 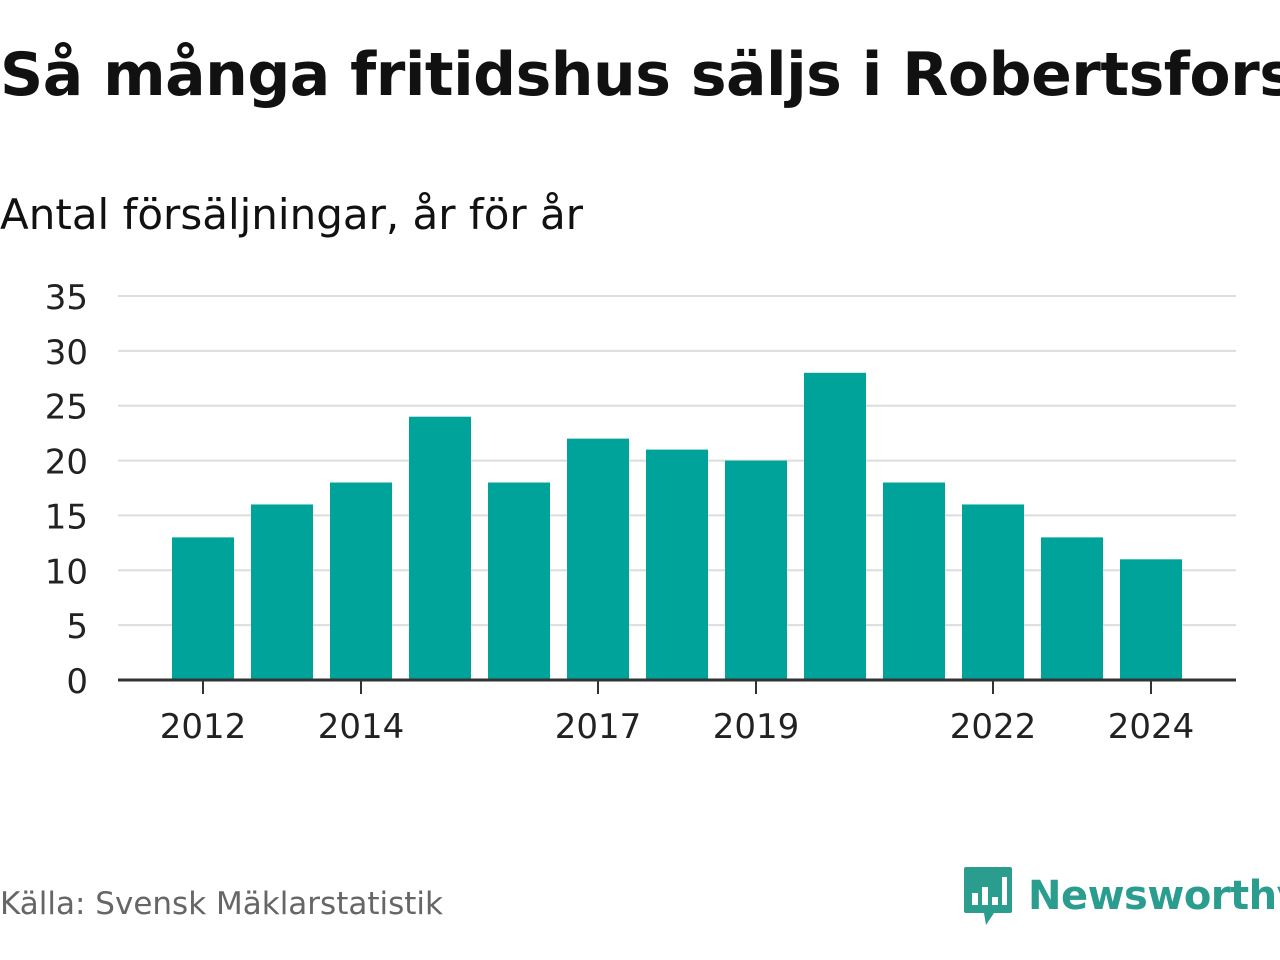 I want to click on bar-2020, so click(x=835, y=526).